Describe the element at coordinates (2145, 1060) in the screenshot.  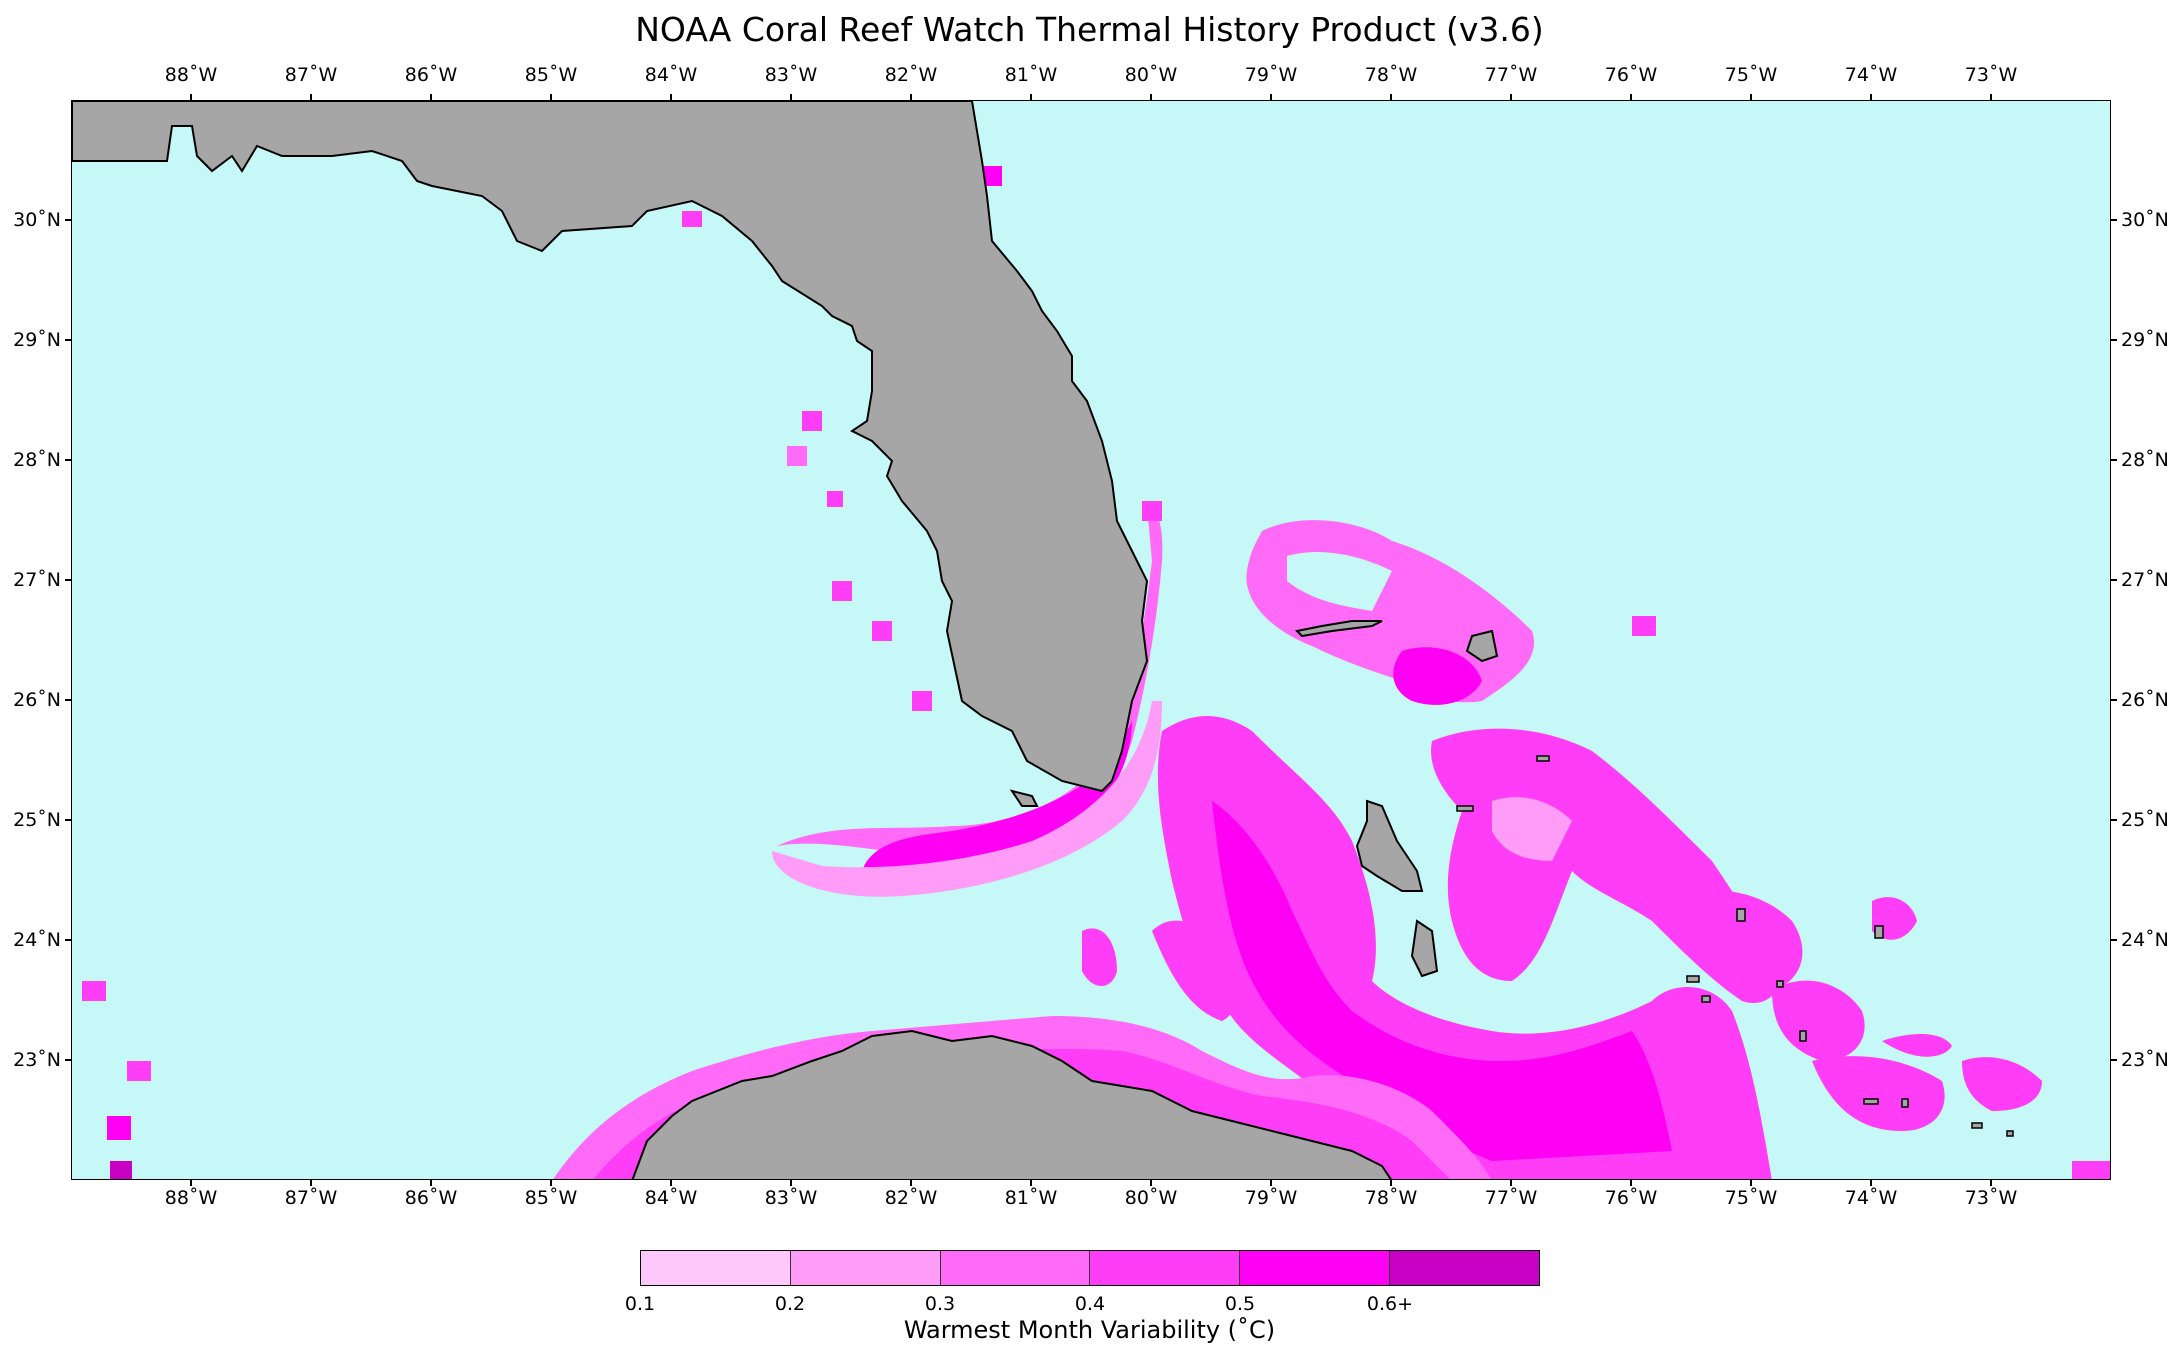
I see `lat-tick-label-right: 23˚N` at that location.